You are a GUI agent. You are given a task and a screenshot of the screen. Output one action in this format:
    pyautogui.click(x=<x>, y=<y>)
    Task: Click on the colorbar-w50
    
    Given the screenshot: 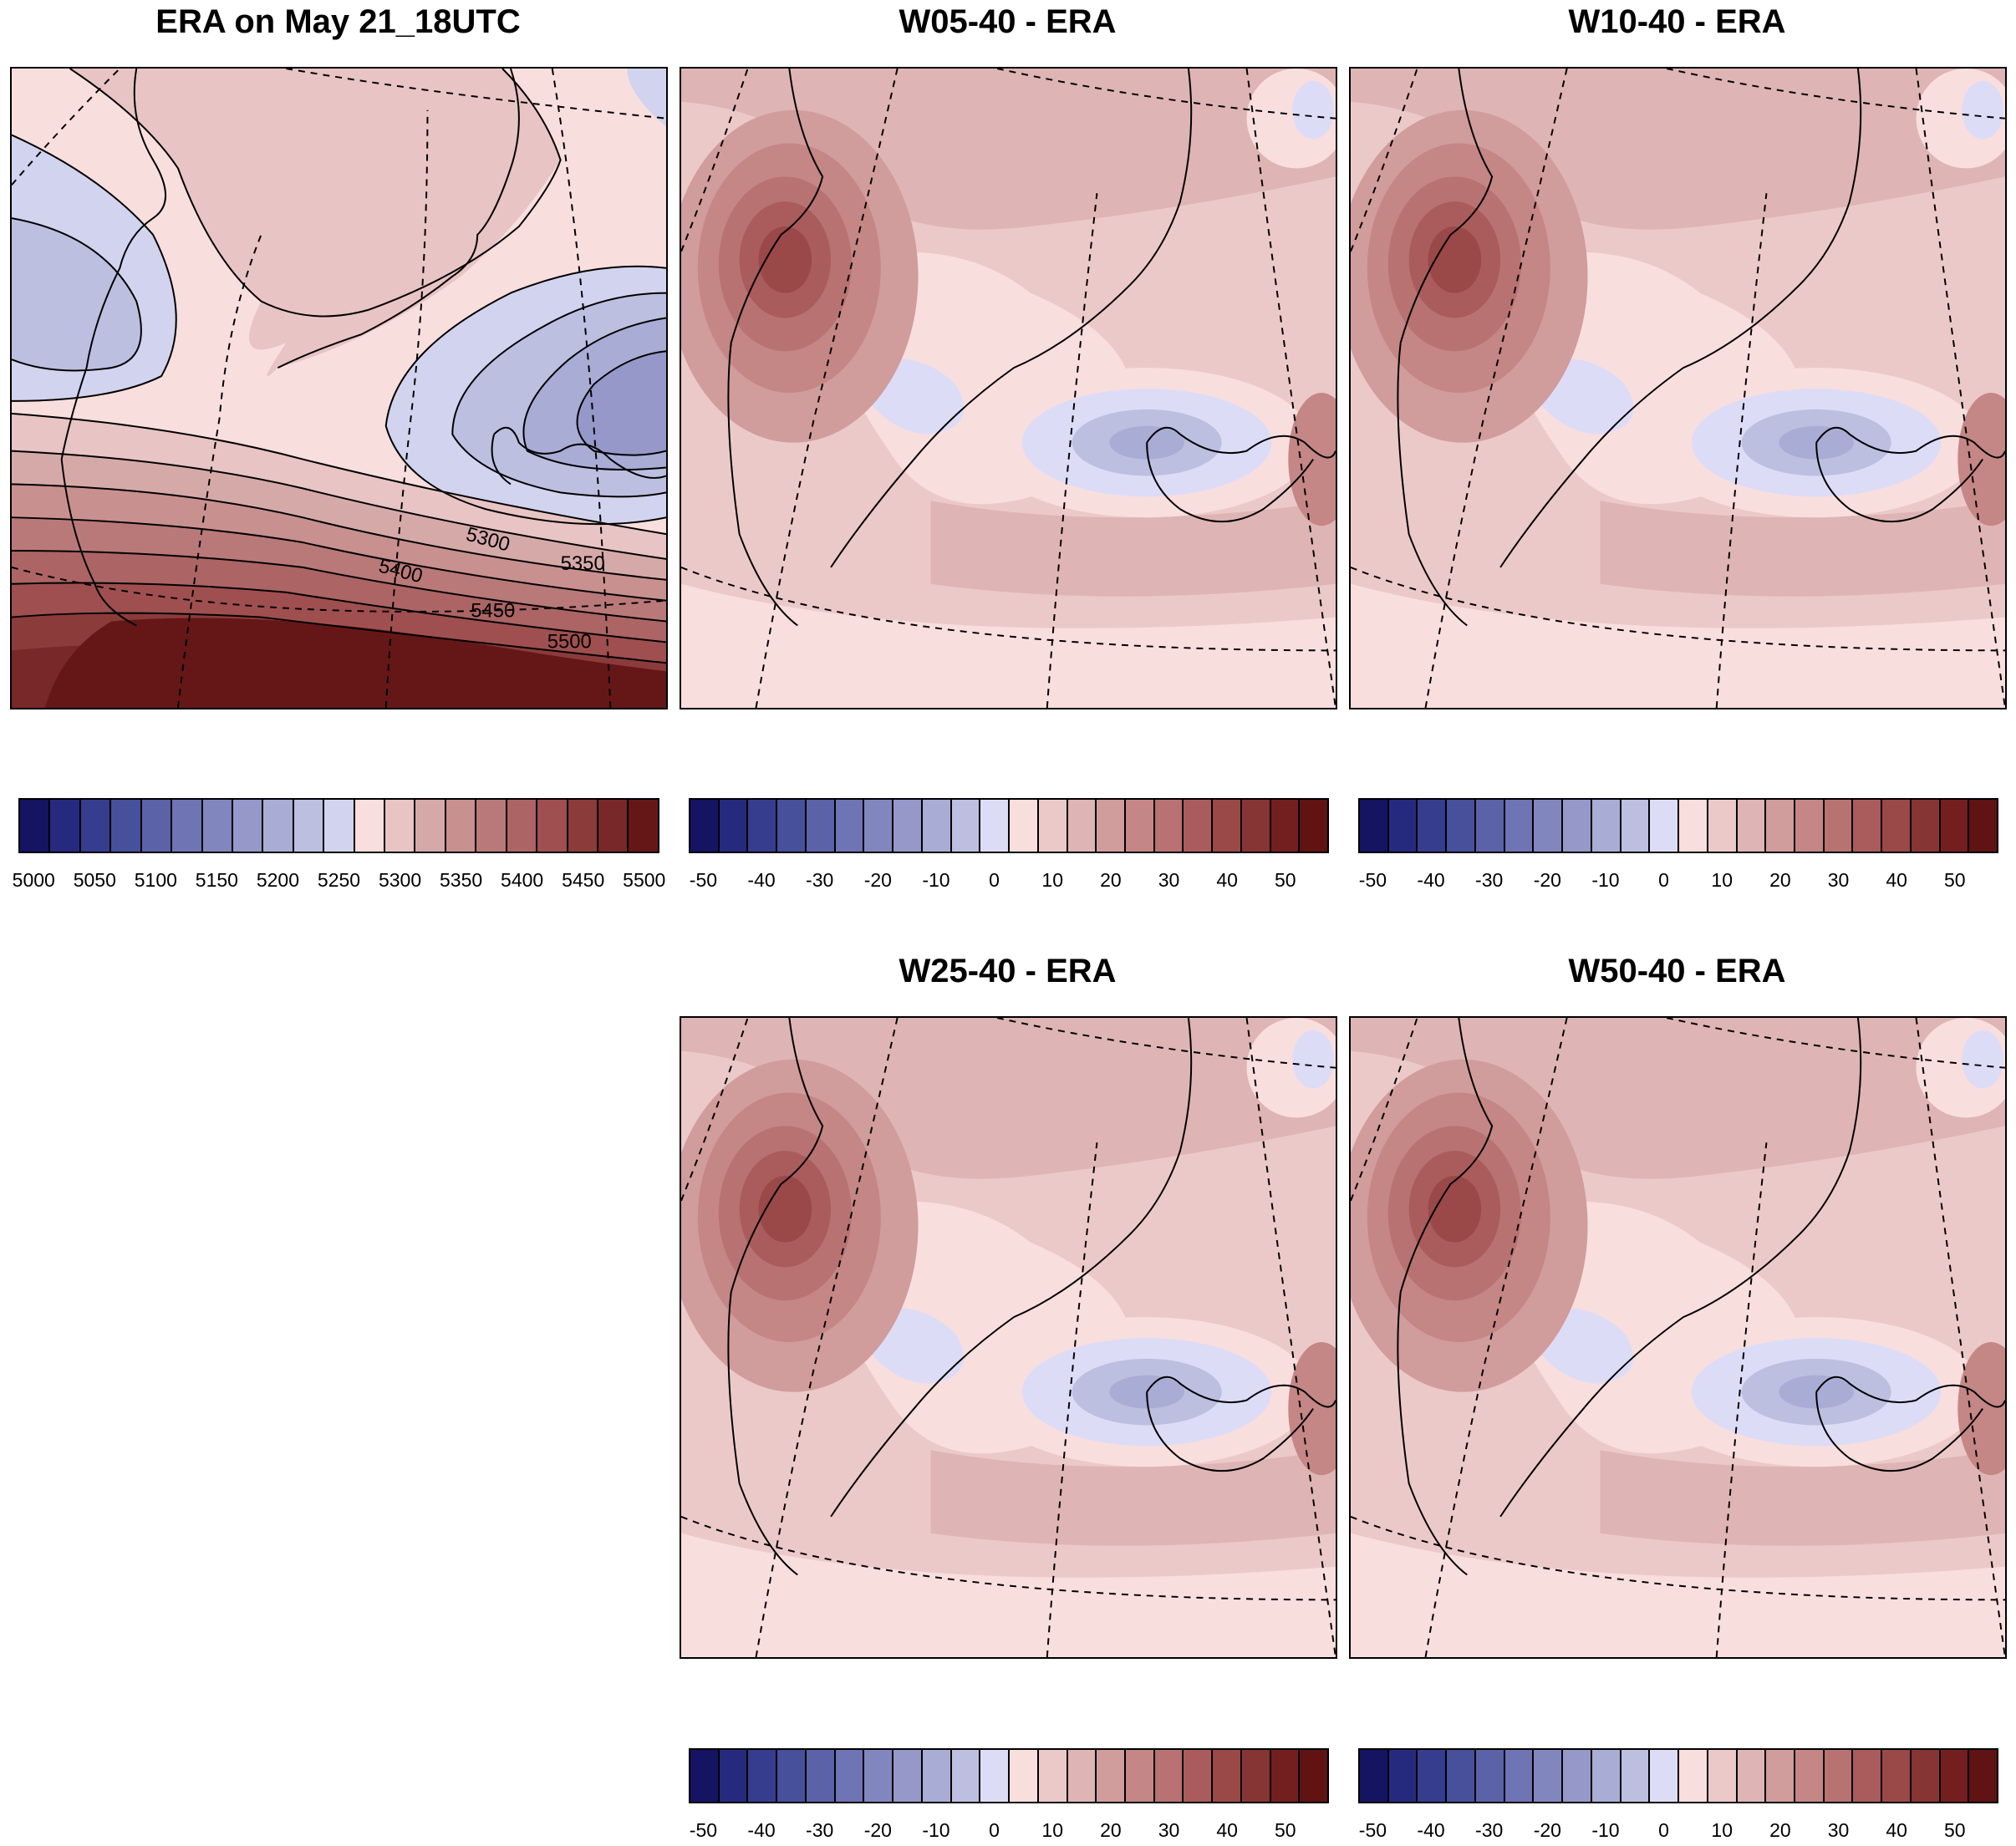 What is the action you would take?
    pyautogui.click(x=1678, y=1775)
    